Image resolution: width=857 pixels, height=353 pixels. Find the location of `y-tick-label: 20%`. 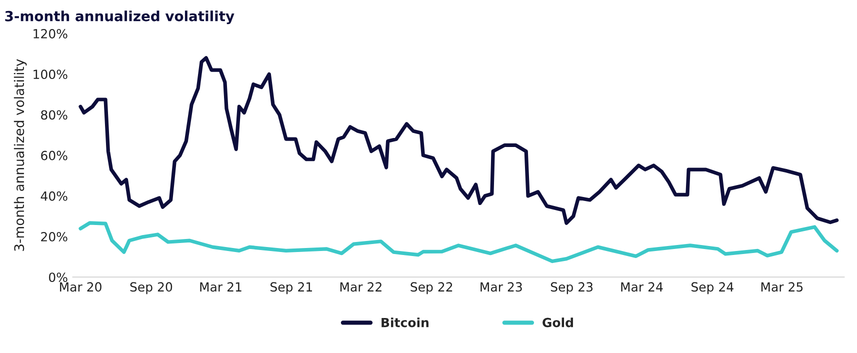

y-tick-label: 20% is located at coordinates (54, 237).